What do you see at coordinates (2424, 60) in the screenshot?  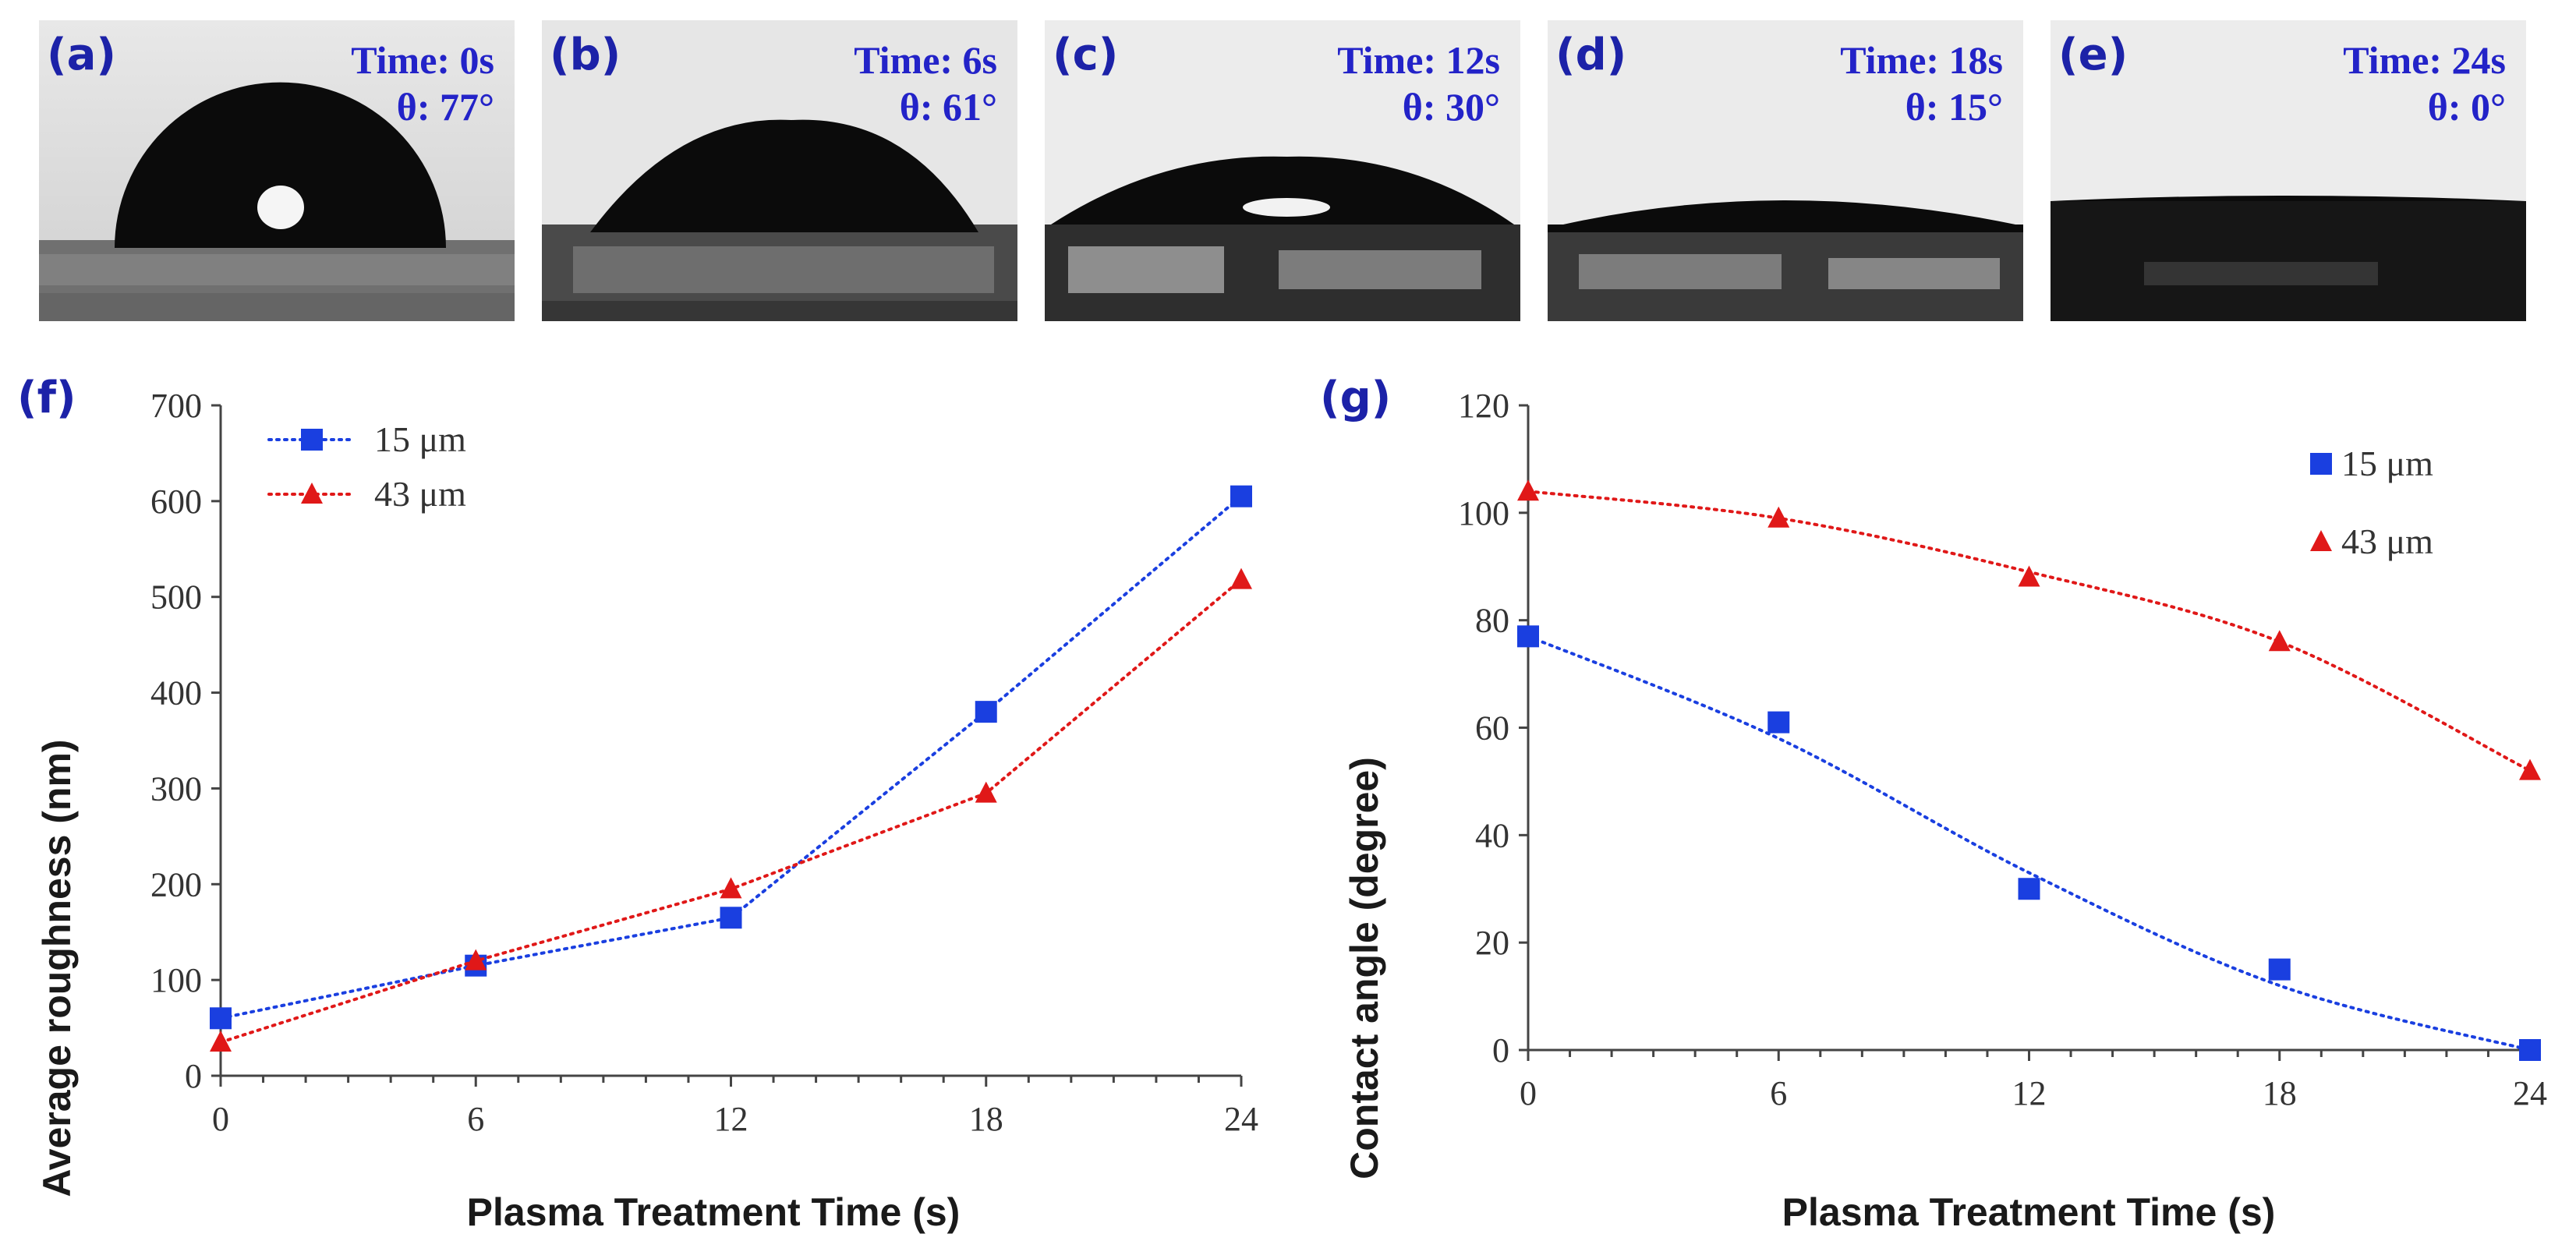 I see `panel-time: Time: 24s` at bounding box center [2424, 60].